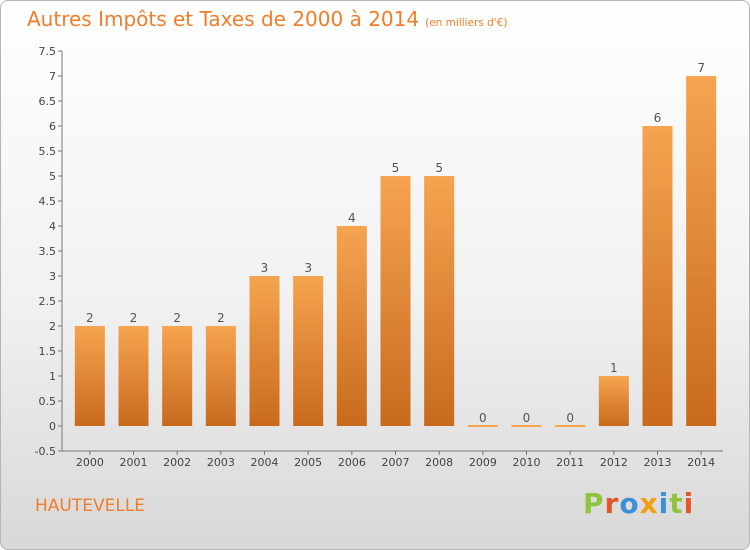  I want to click on y-tick-label: 1.5, so click(48, 351).